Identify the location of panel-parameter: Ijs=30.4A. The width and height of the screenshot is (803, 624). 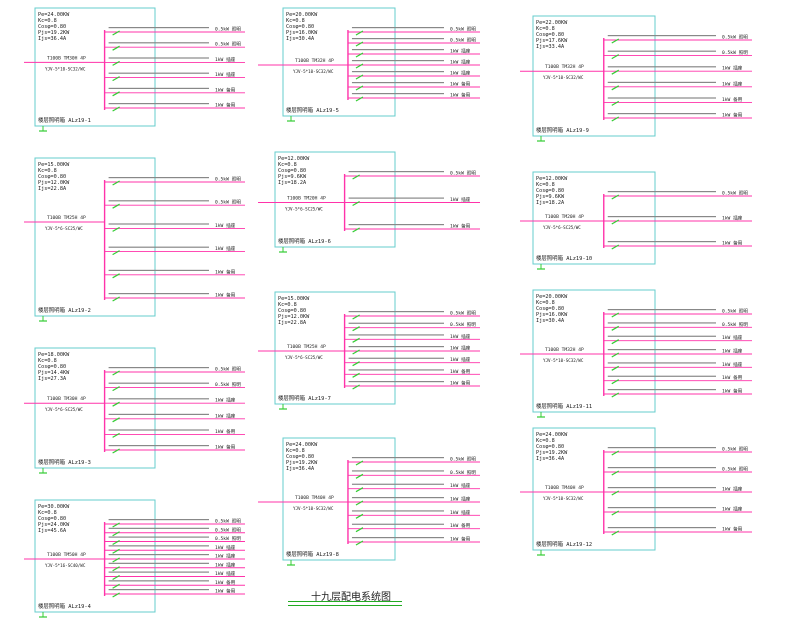
(300, 39).